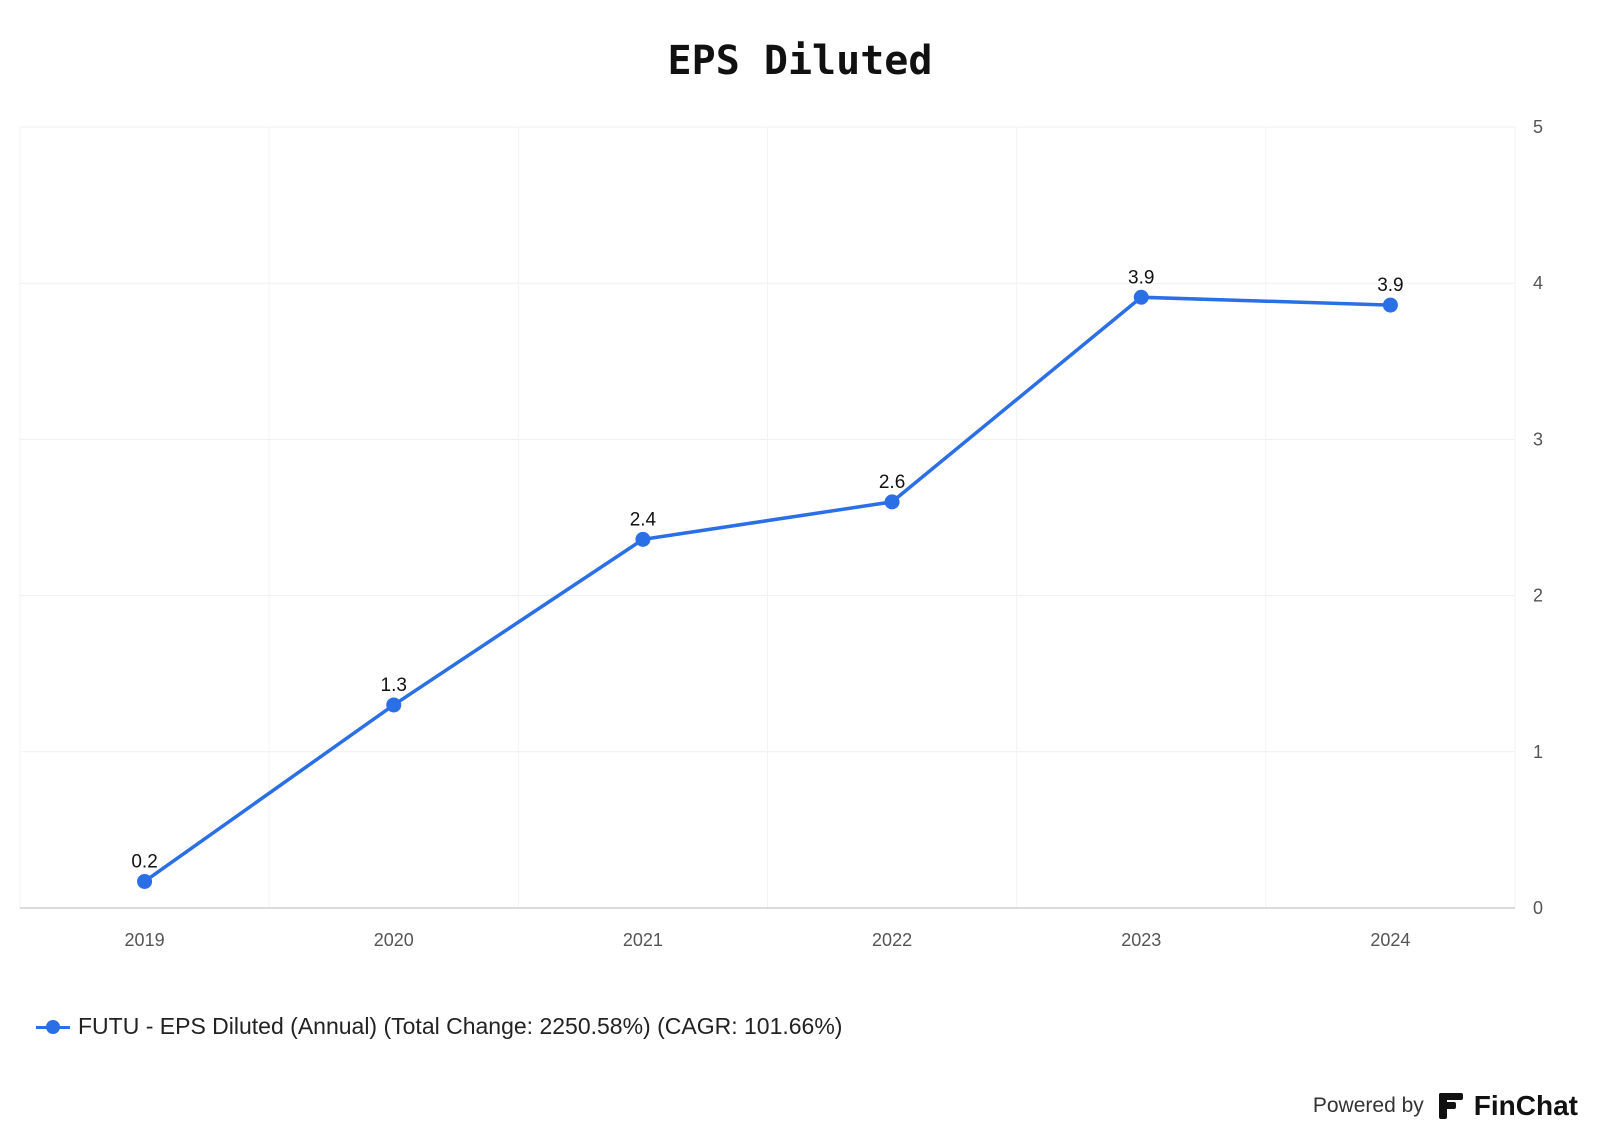 The image size is (1600, 1134). Describe the element at coordinates (767, 928) in the screenshot. I see `x-axis: 2019 2020 2021 2022 2023 2024` at that location.